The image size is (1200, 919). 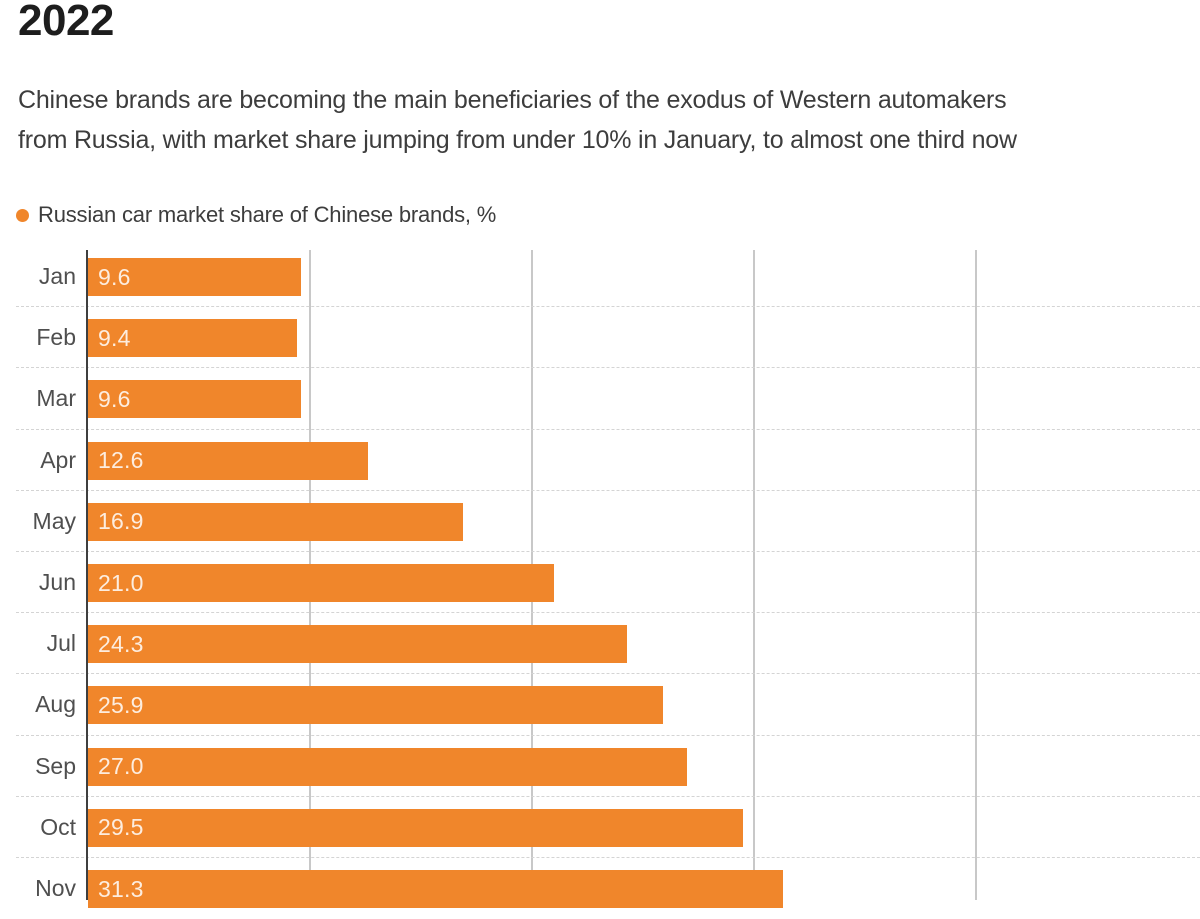 I want to click on bar-value-label: 16.9, so click(x=121, y=521).